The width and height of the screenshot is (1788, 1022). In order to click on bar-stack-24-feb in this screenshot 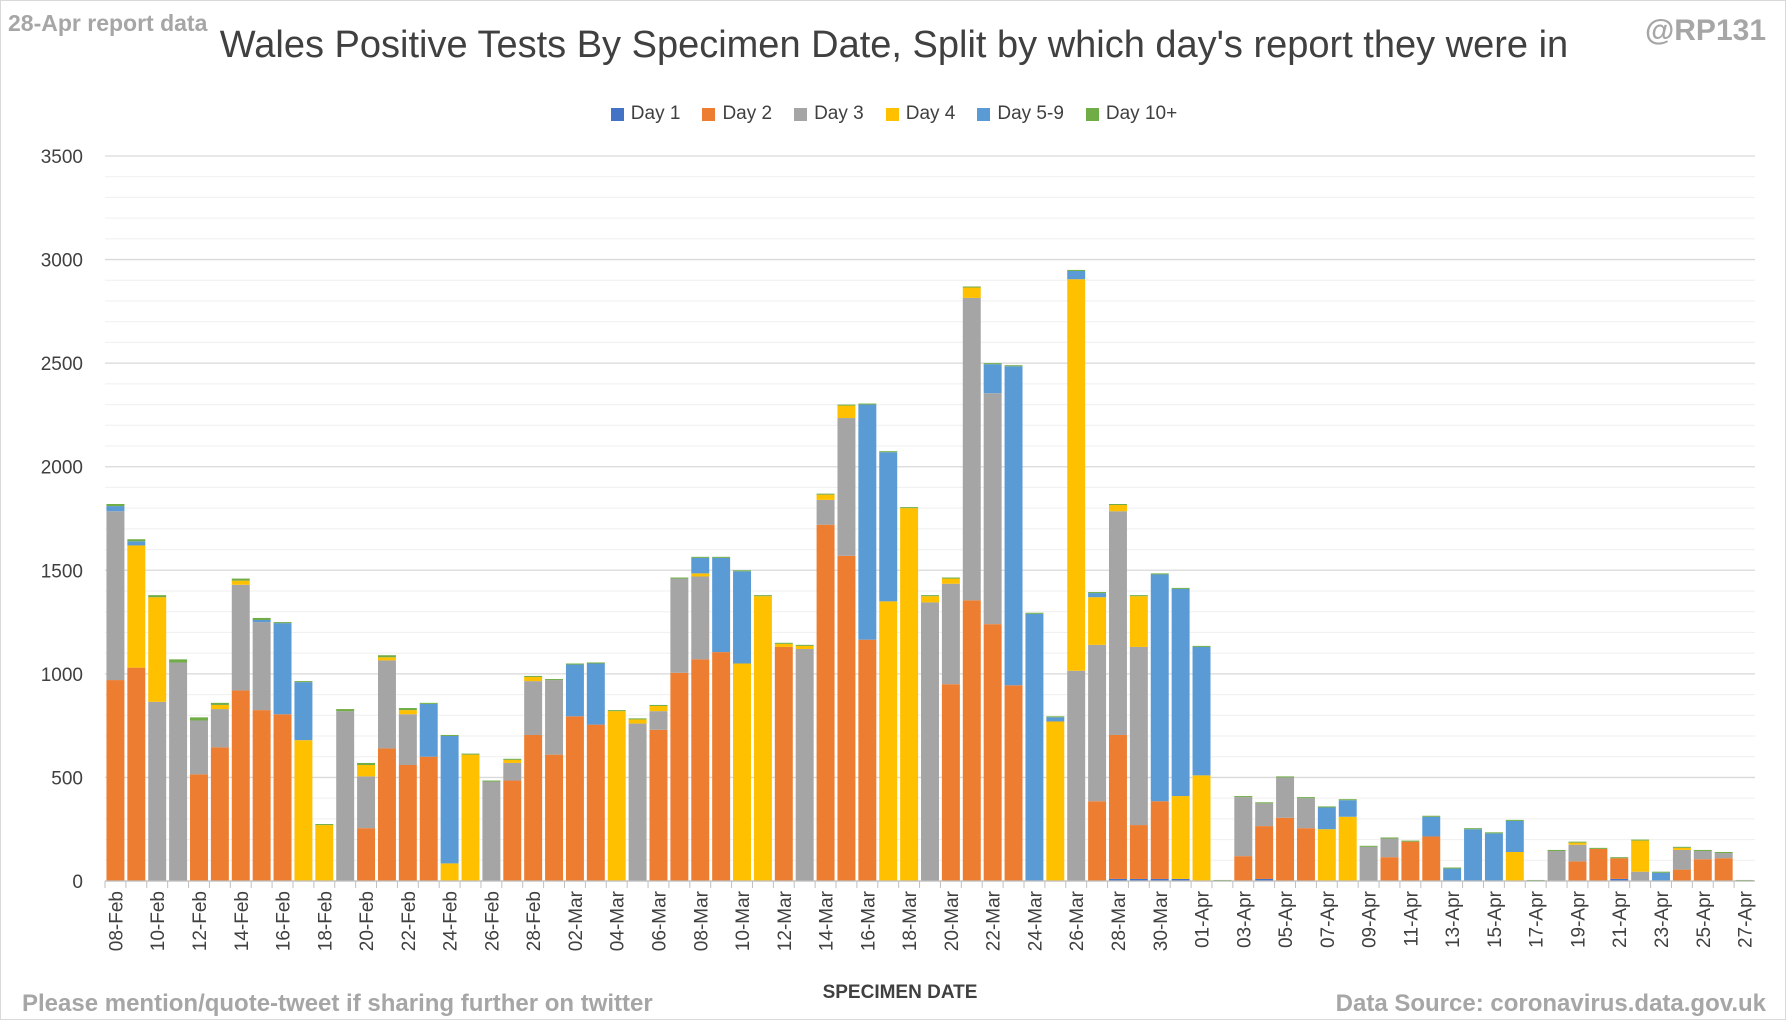, I will do `click(449, 807)`.